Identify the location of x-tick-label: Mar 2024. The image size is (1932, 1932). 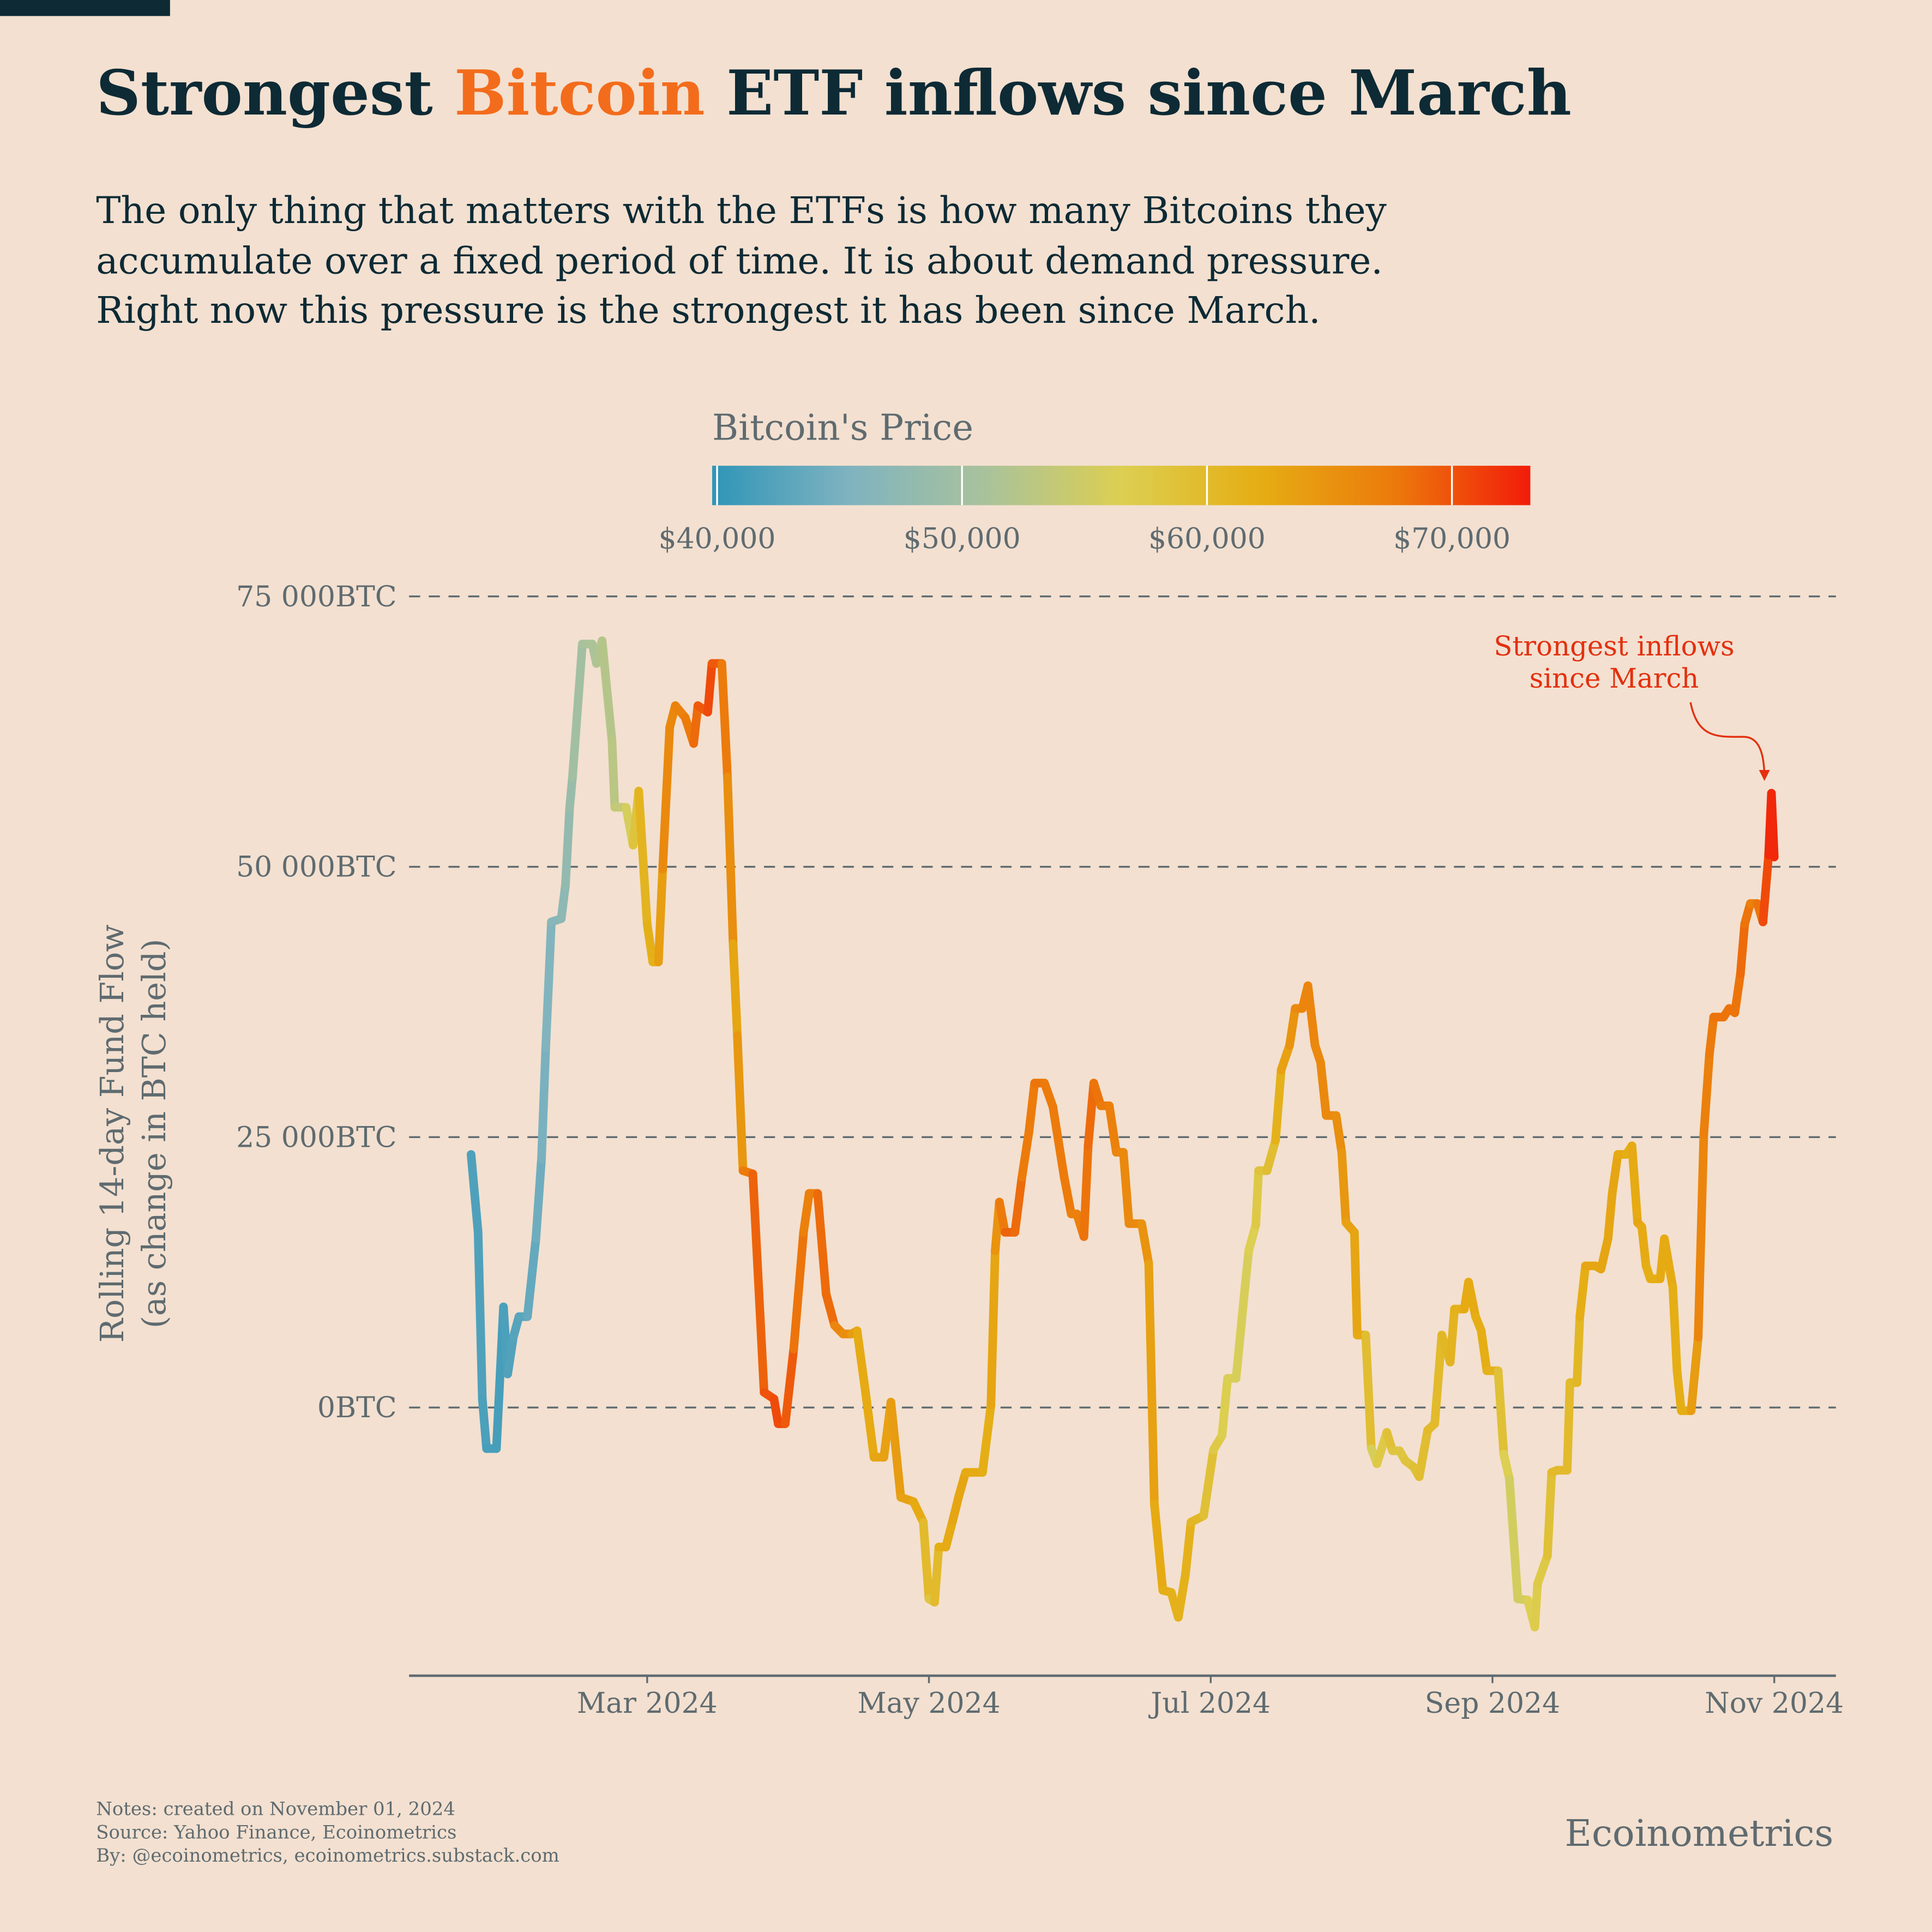
(647, 1703).